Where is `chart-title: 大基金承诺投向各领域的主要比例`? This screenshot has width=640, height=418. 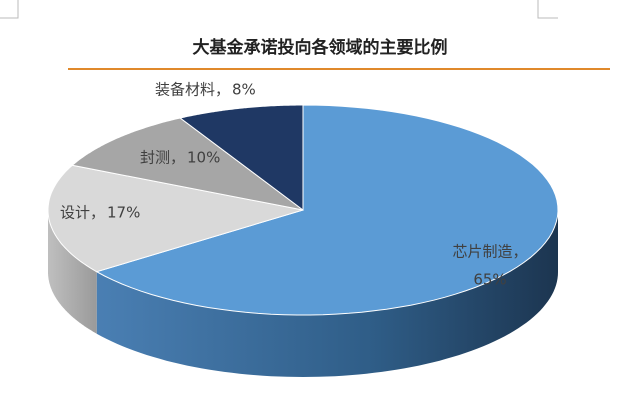
chart-title: 大基金承诺投向各领域的主要比例 is located at coordinates (320, 47).